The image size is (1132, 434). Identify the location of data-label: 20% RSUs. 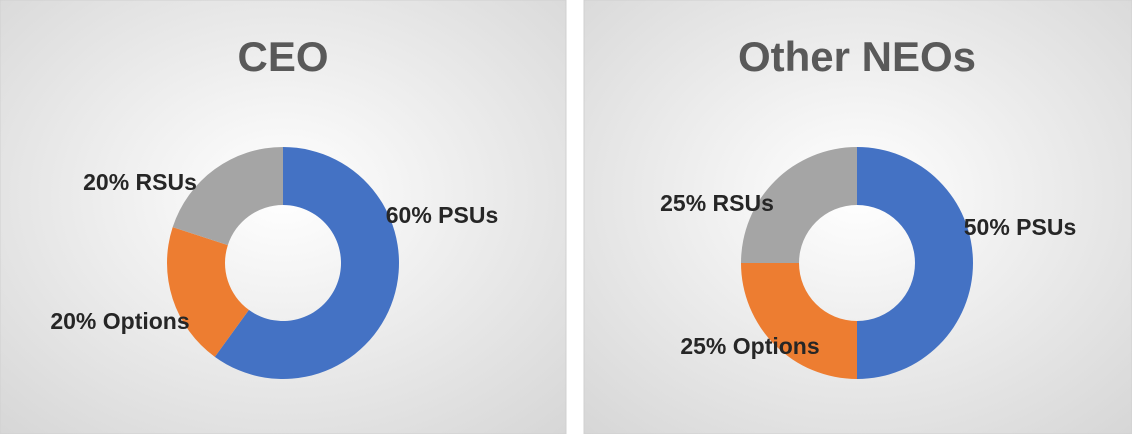
(140, 182).